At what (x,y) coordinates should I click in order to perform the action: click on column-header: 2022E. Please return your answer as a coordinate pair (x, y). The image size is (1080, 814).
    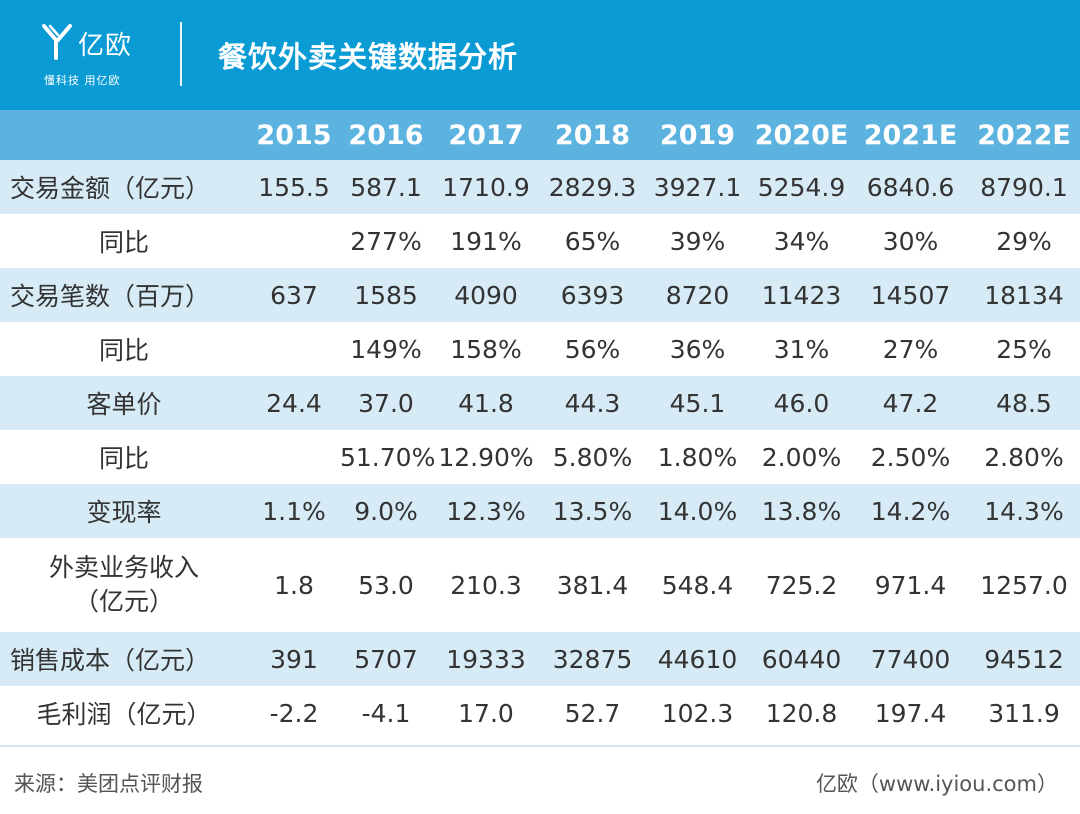
    Looking at the image, I should click on (1024, 135).